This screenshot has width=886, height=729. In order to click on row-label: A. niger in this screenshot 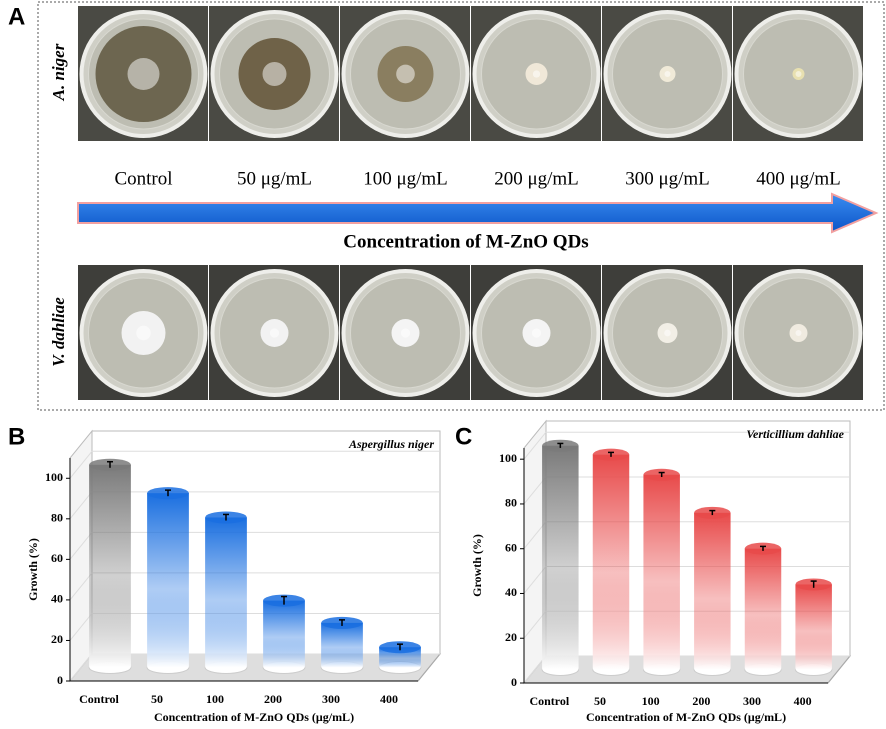, I will do `click(58, 72)`.